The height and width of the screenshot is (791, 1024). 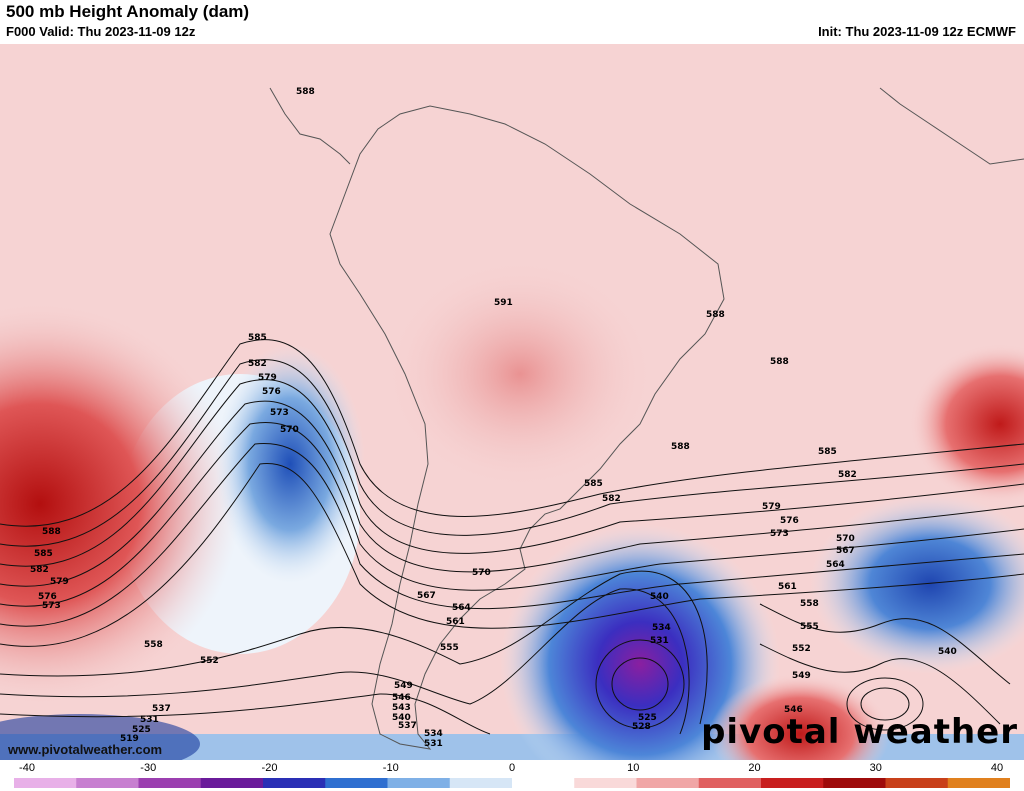 What do you see at coordinates (101, 31) in the screenshot?
I see `valid-time: F000 Valid: Thu 2023-11-09 12z` at bounding box center [101, 31].